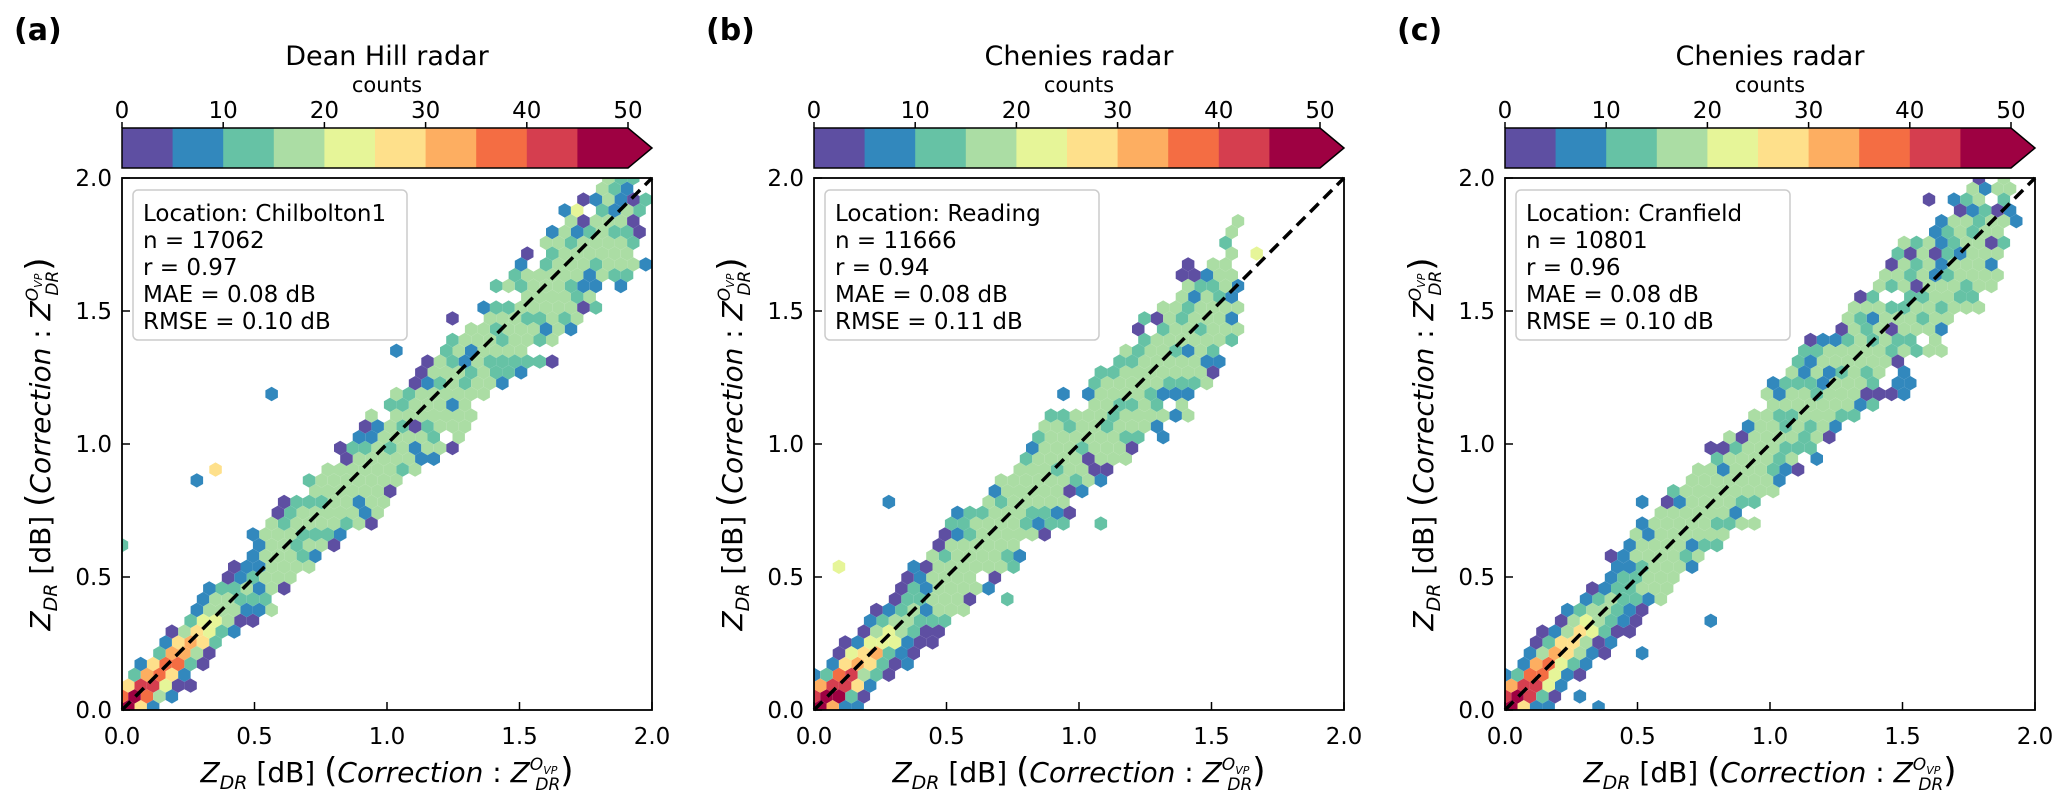  What do you see at coordinates (1211, 737) in the screenshot?
I see `x-tick-label: 1.5` at bounding box center [1211, 737].